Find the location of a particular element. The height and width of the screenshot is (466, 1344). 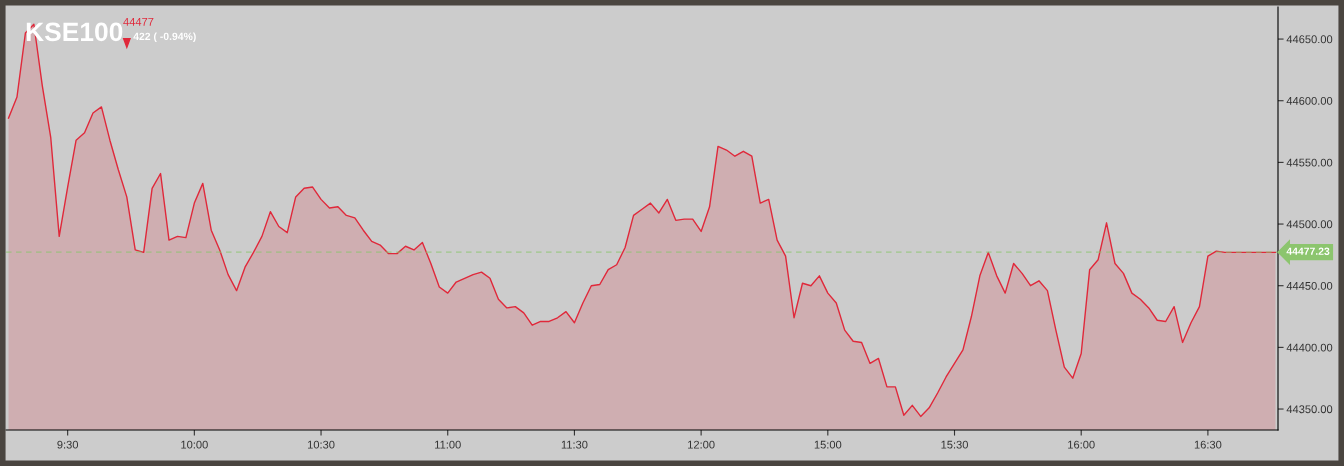

x-tick-label: 16:30 is located at coordinates (1208, 444).